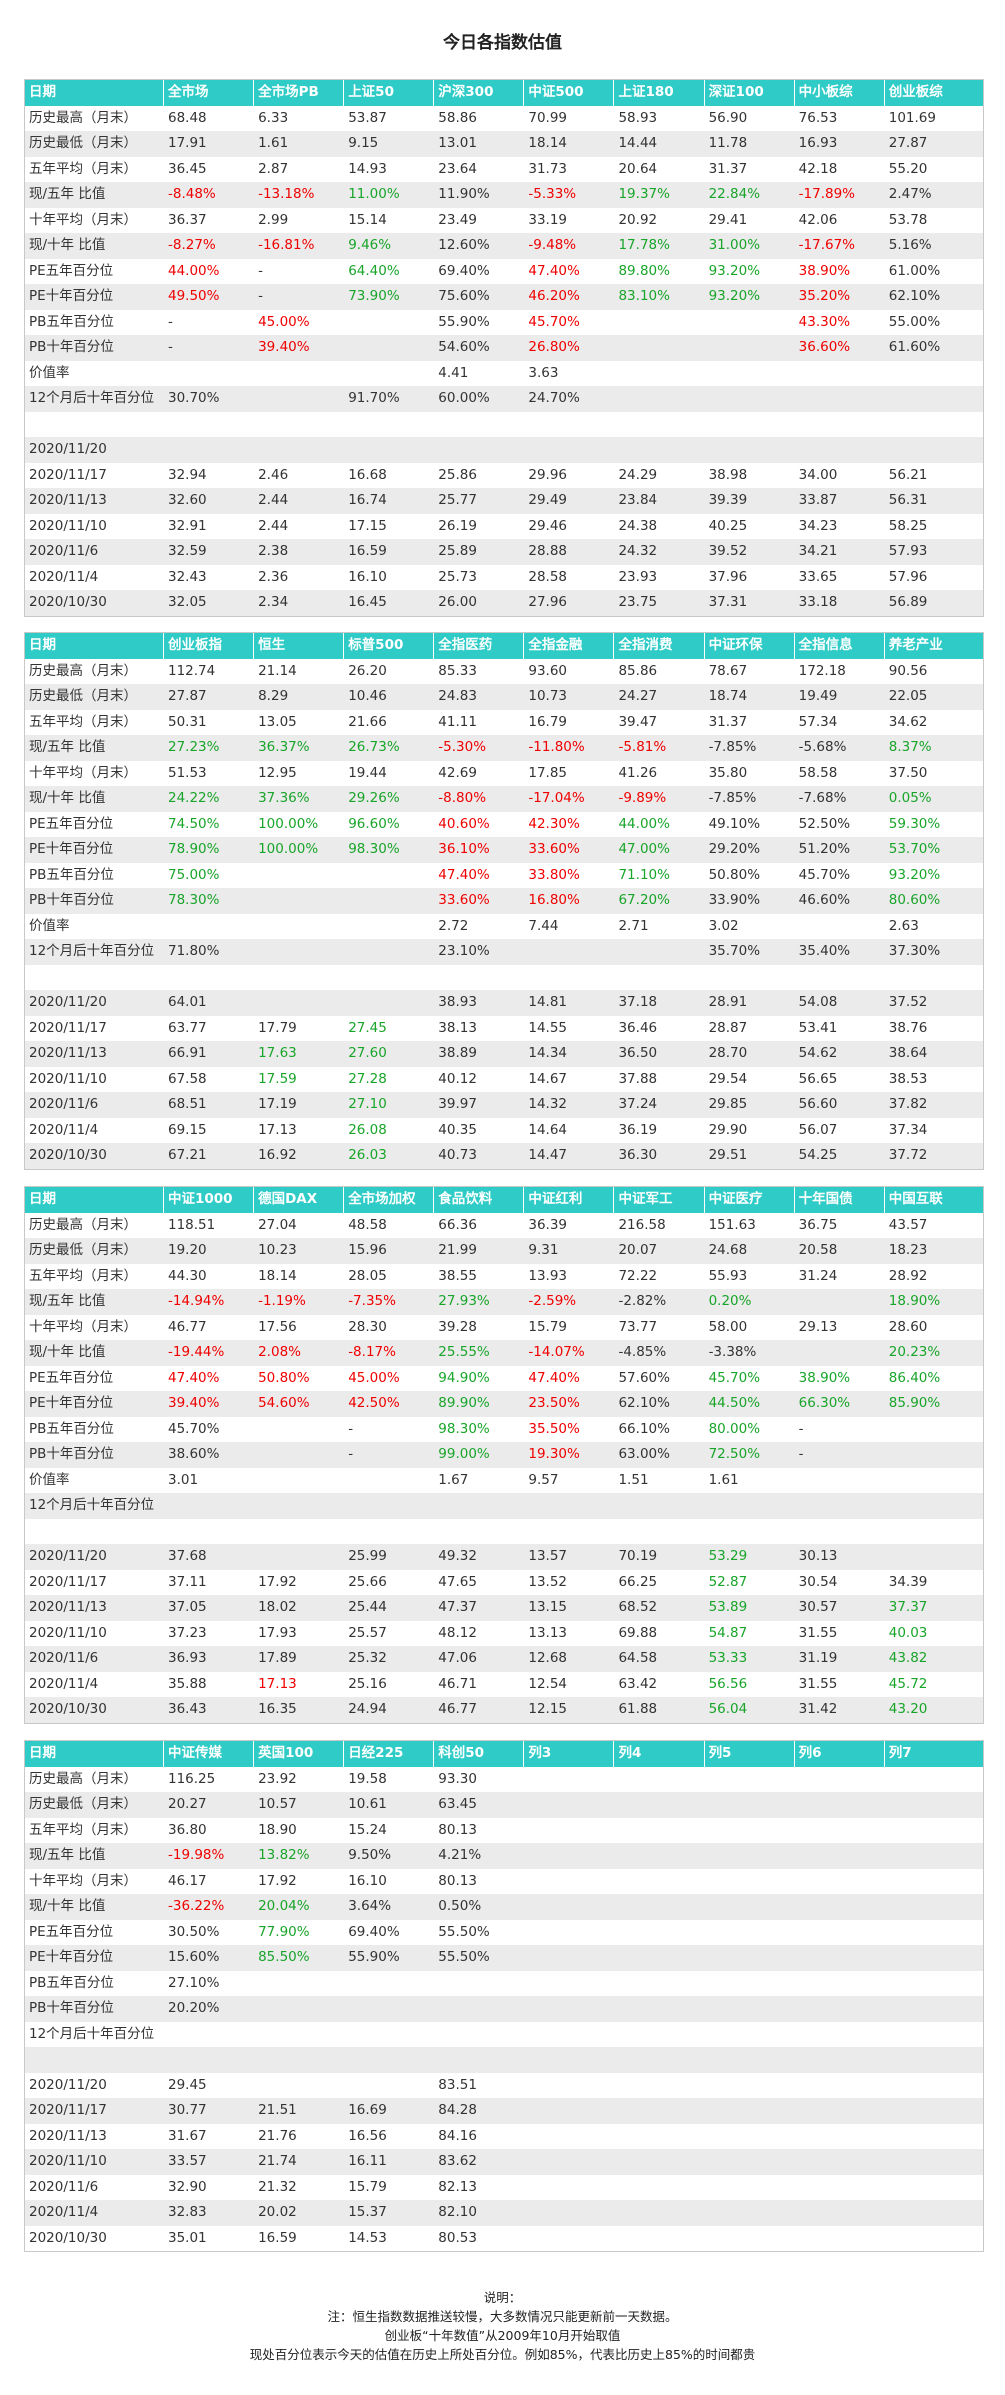  Describe the element at coordinates (67, 1352) in the screenshot. I see `row-label: 现/十年 比值` at that location.